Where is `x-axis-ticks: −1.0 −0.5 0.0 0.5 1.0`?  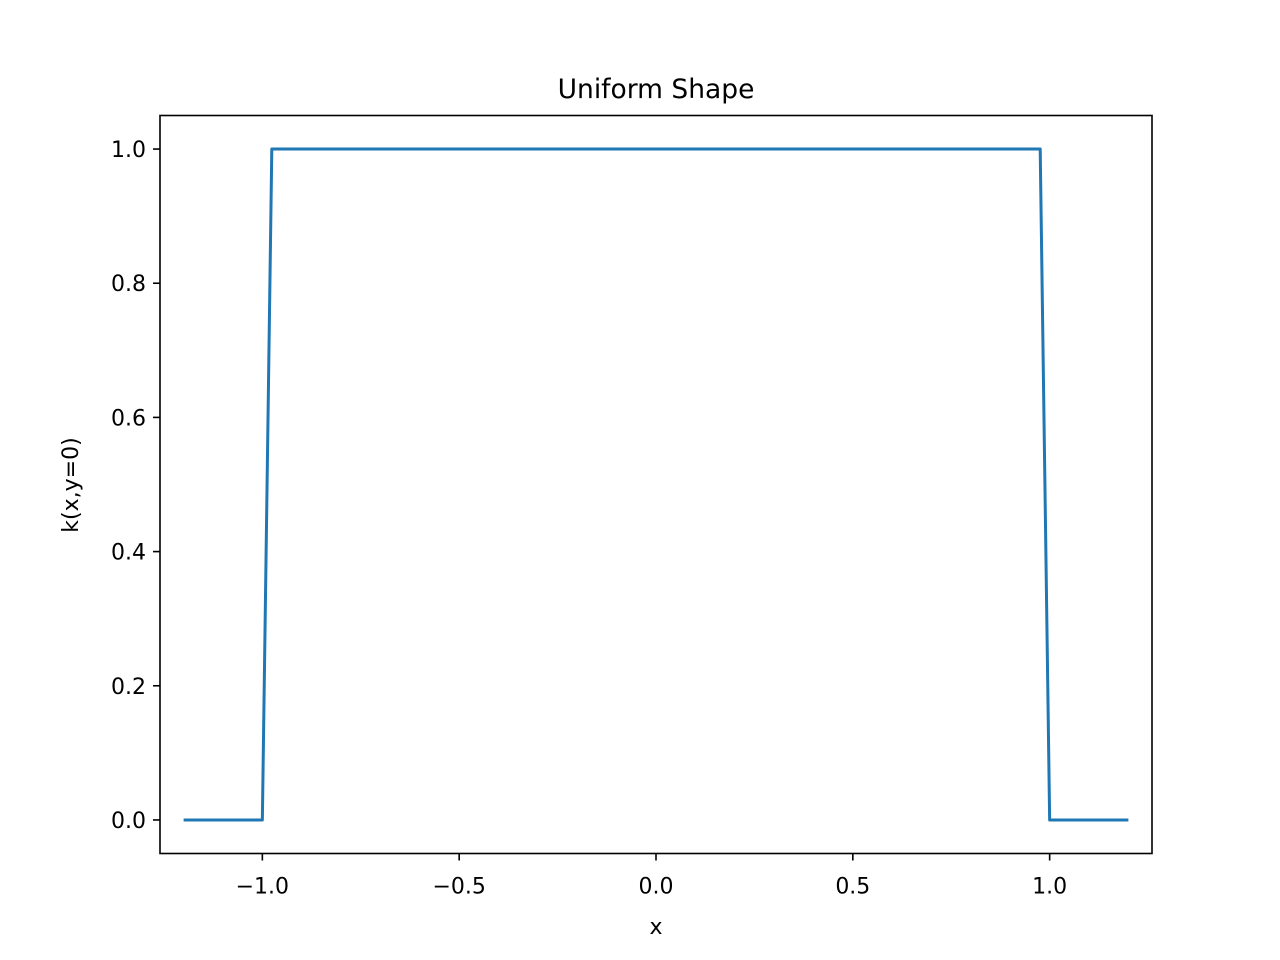 x-axis-ticks: −1.0 −0.5 0.0 0.5 1.0 is located at coordinates (651, 876).